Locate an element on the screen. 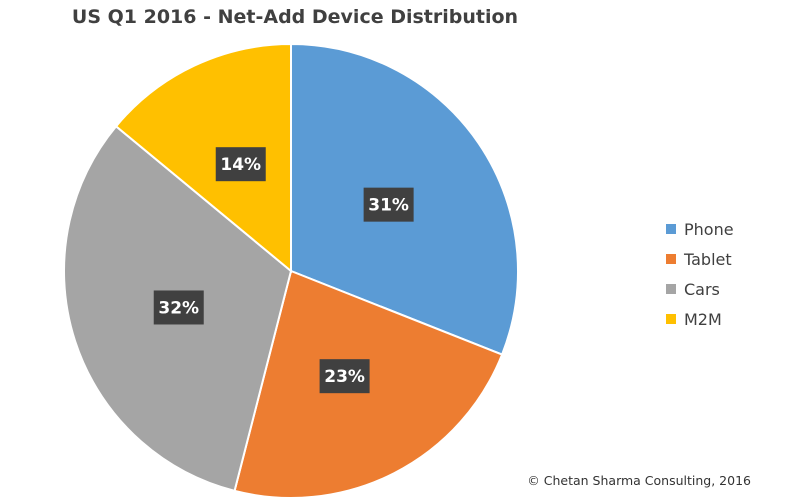 The width and height of the screenshot is (791, 500). data-label-tablet: 23% is located at coordinates (344, 376).